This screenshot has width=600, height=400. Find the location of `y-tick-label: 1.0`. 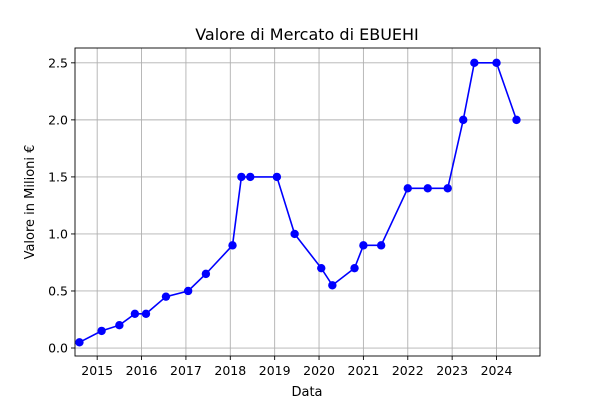

y-tick-label: 1.0 is located at coordinates (58, 233).